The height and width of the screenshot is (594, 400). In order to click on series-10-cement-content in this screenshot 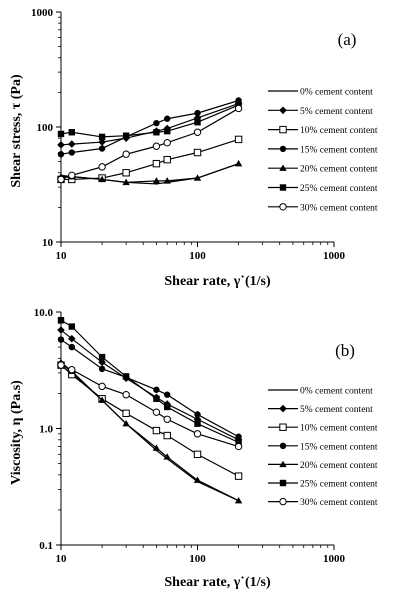, I will do `click(150, 420)`.